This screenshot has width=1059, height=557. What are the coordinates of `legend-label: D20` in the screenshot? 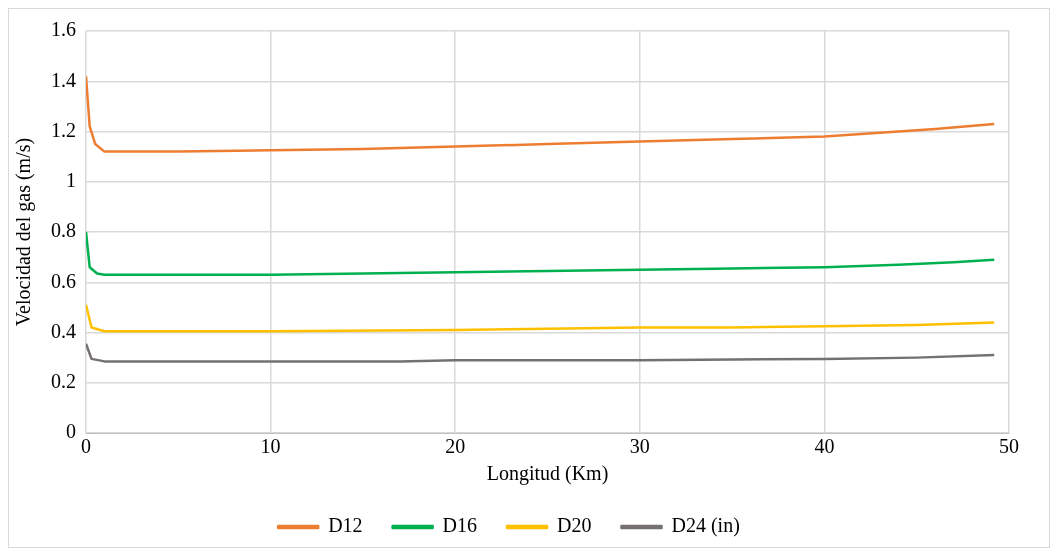 It's located at (574, 525).